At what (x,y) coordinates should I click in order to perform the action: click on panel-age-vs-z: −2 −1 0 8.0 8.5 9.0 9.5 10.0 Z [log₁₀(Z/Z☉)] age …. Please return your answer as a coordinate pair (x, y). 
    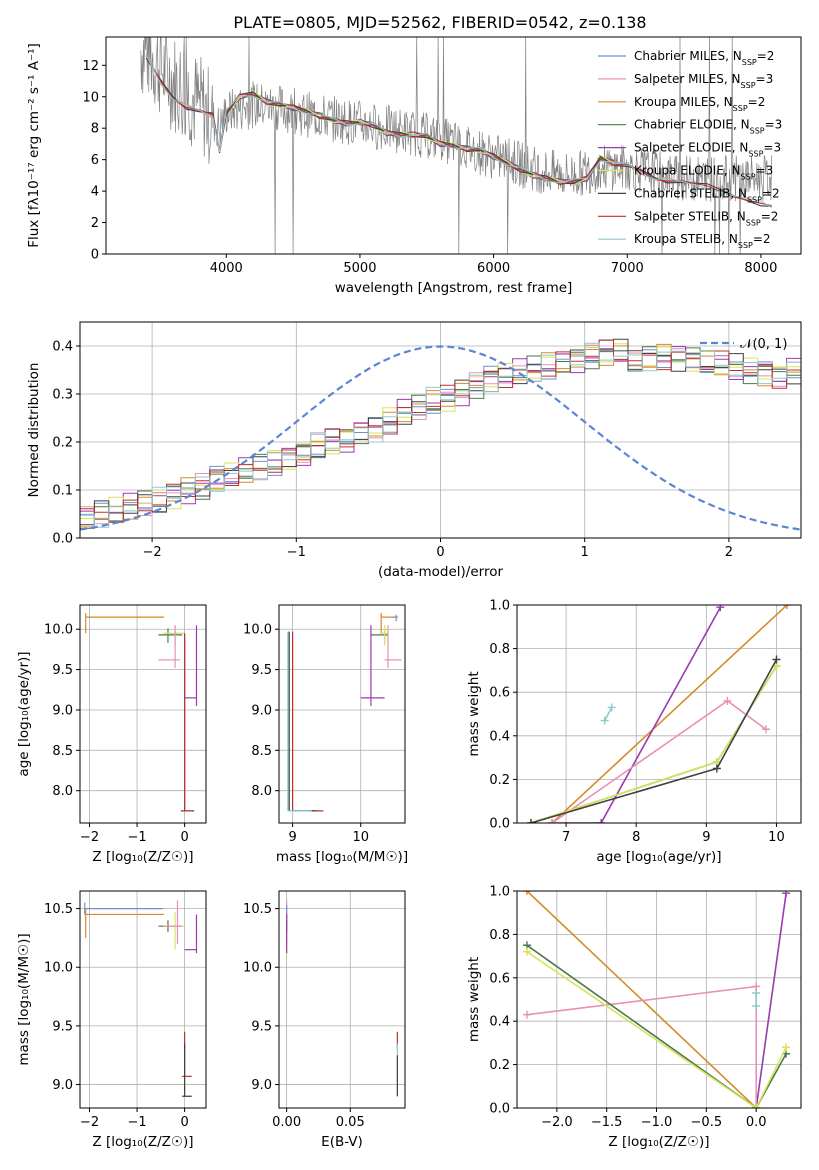
    Looking at the image, I should click on (111, 734).